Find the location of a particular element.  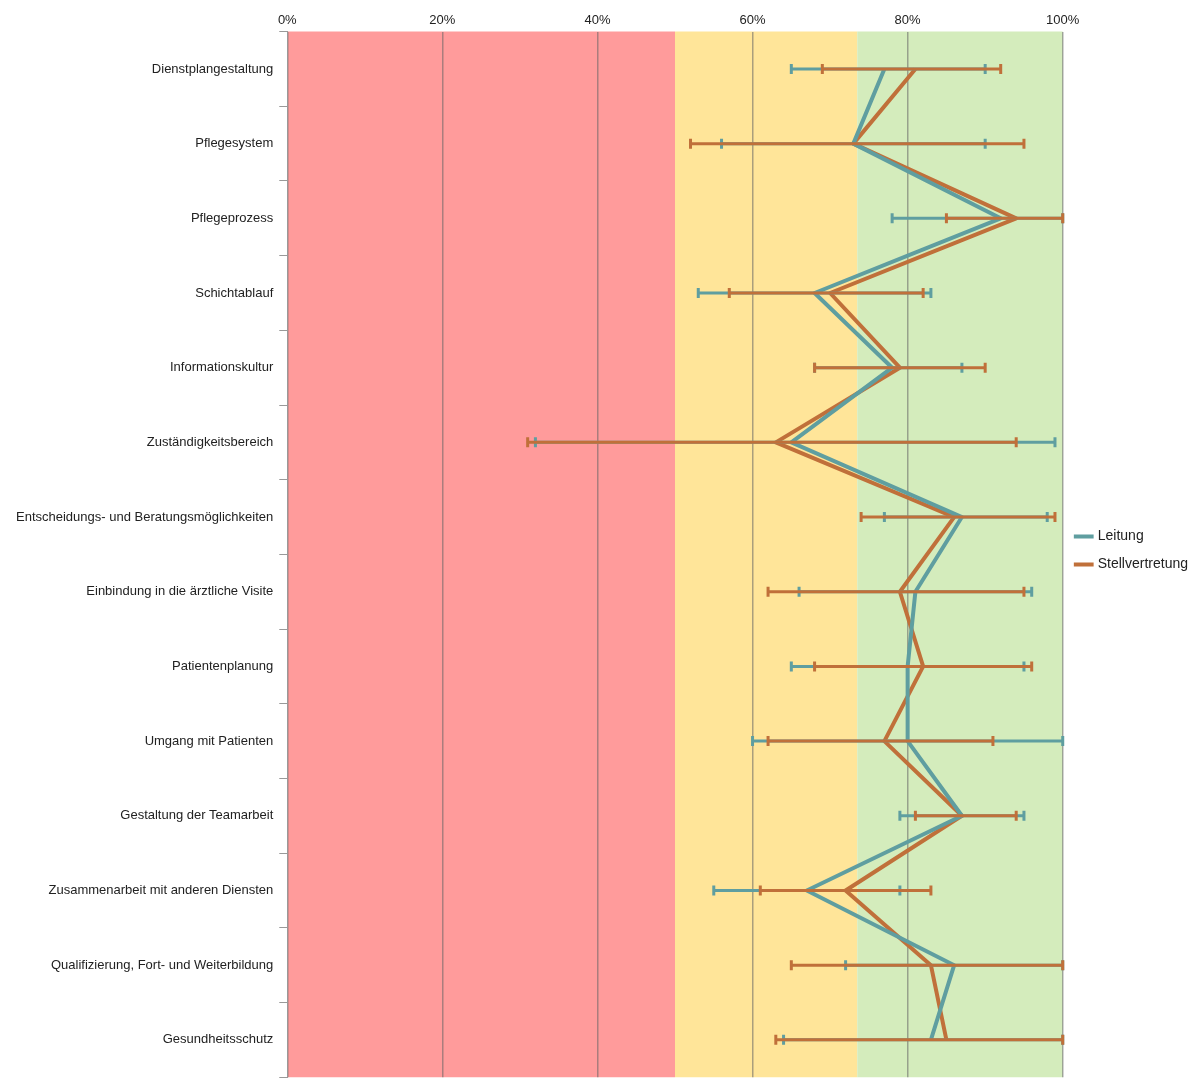

y-tick-label: Dienstplangestaltung is located at coordinates (212, 68).